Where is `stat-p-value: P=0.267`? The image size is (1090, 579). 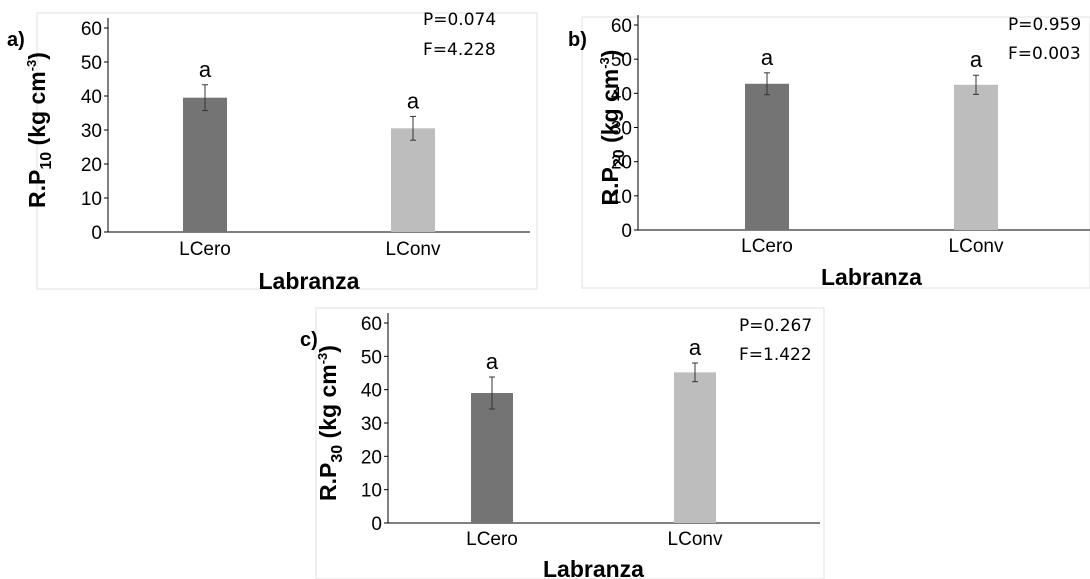
stat-p-value: P=0.267 is located at coordinates (775, 326).